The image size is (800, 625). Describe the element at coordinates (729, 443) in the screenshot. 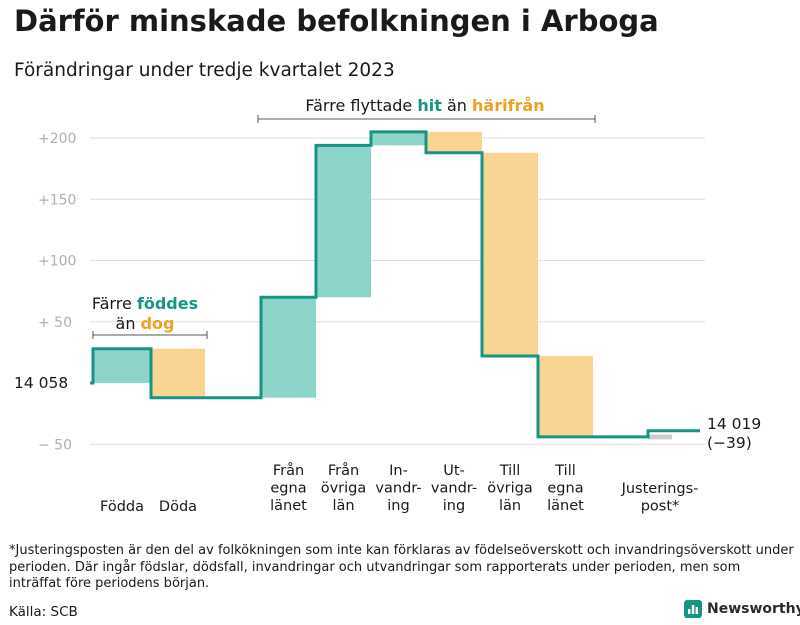

I see `end-change-label: (−39)` at that location.